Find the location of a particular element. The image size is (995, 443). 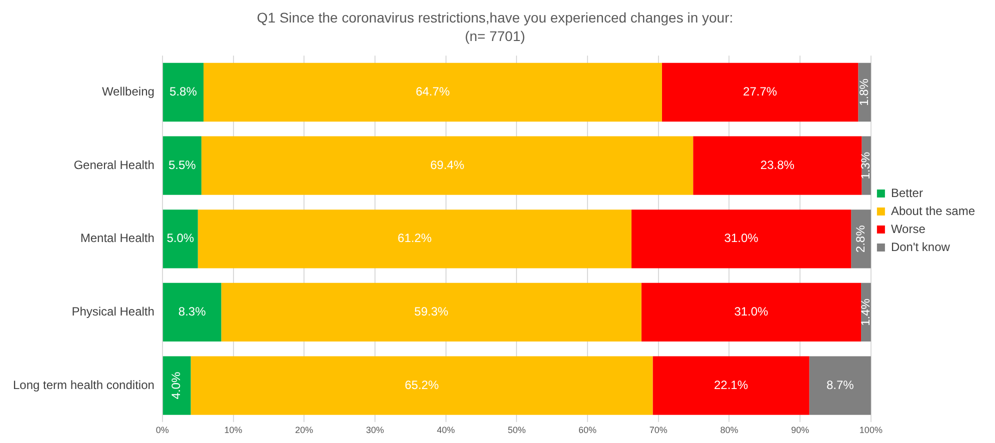

data-label: 27.7% is located at coordinates (760, 91).